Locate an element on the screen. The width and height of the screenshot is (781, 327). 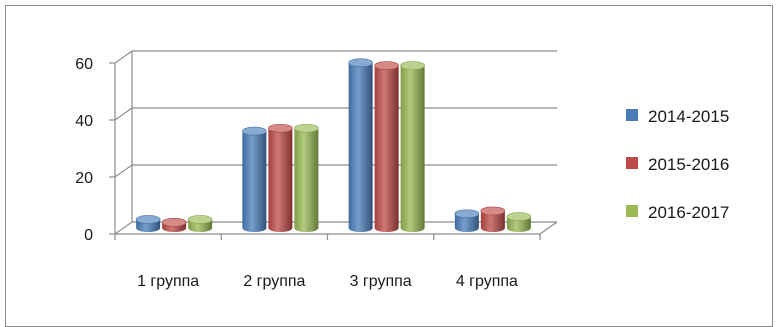
legend: 2014-2015 2015-2016 2016-2017 is located at coordinates (677, 164).